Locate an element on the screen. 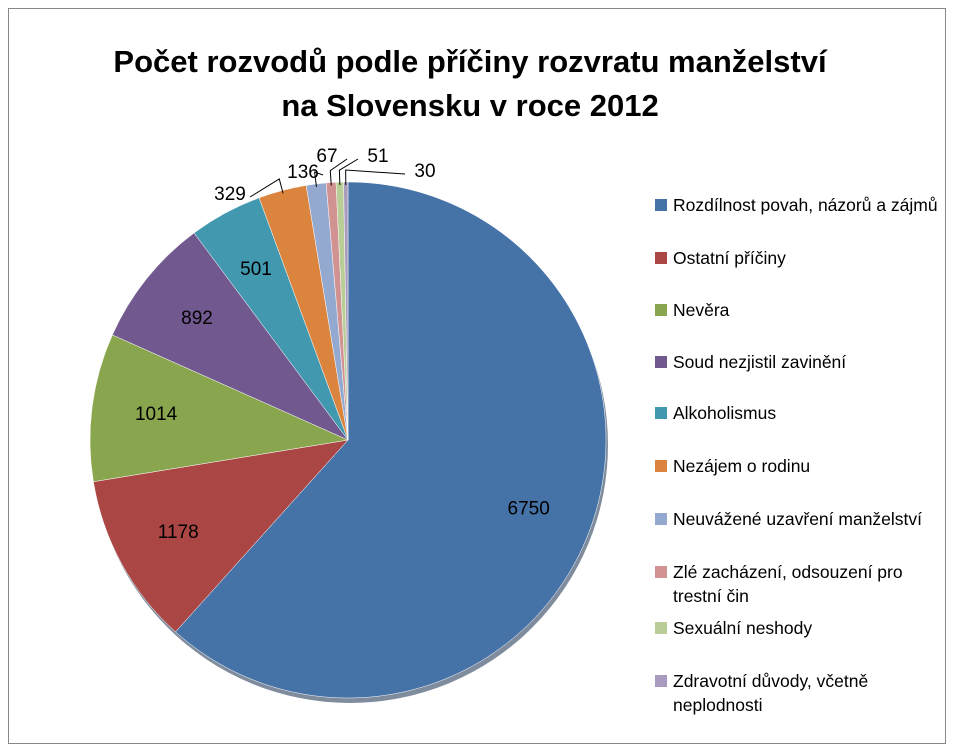 The width and height of the screenshot is (957, 747). legend-item: Neuvážené uzavření manželství is located at coordinates (802, 519).